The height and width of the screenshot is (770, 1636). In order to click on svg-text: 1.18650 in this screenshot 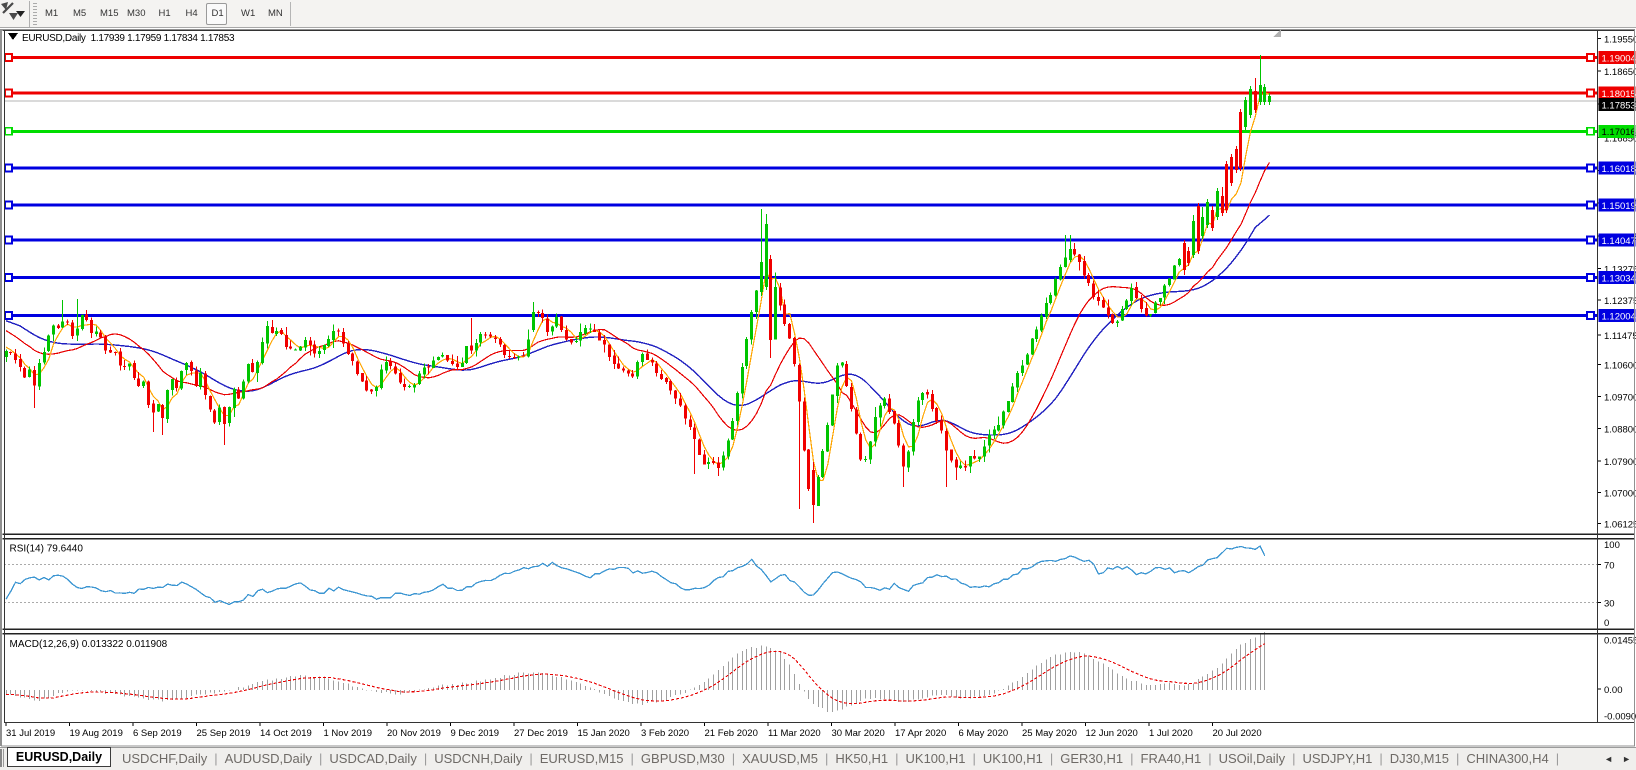, I will do `click(1620, 72)`.